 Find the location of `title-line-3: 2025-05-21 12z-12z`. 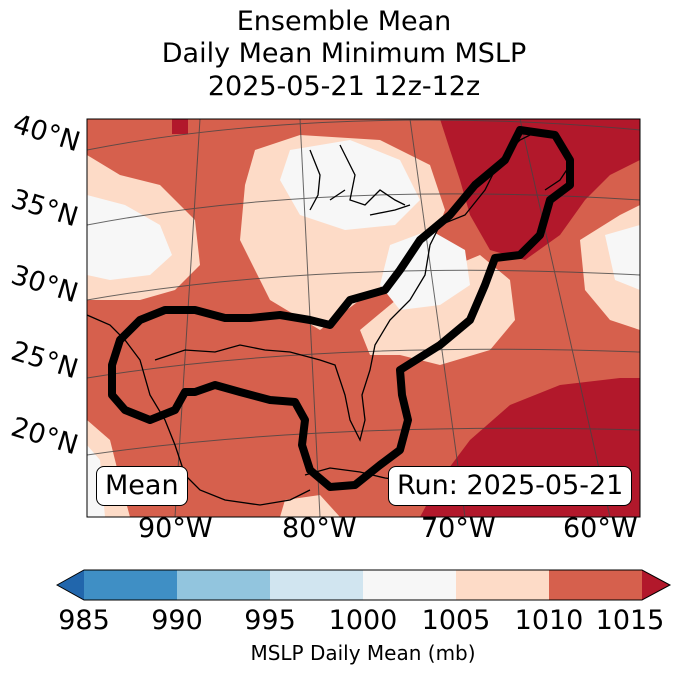

title-line-3: 2025-05-21 12z-12z is located at coordinates (344, 86).